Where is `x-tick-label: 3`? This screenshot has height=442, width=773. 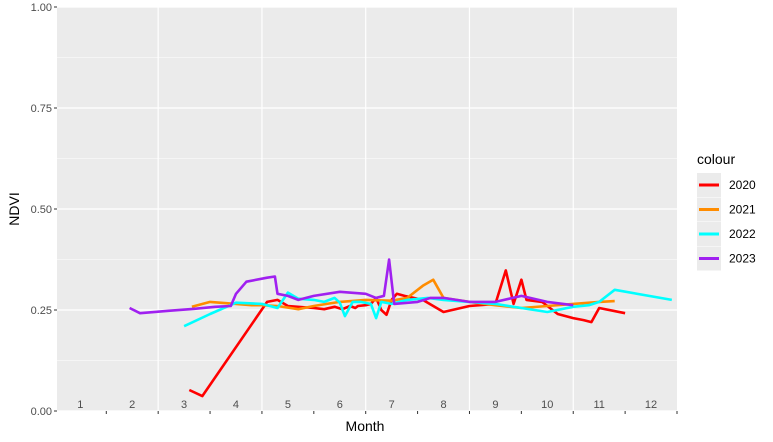 x-tick-label: 3 is located at coordinates (184, 405).